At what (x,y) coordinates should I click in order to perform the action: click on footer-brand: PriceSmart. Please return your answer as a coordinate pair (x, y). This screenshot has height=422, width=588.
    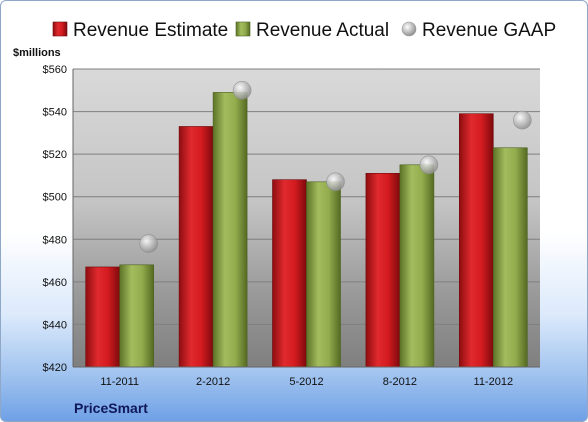
    Looking at the image, I should click on (111, 408).